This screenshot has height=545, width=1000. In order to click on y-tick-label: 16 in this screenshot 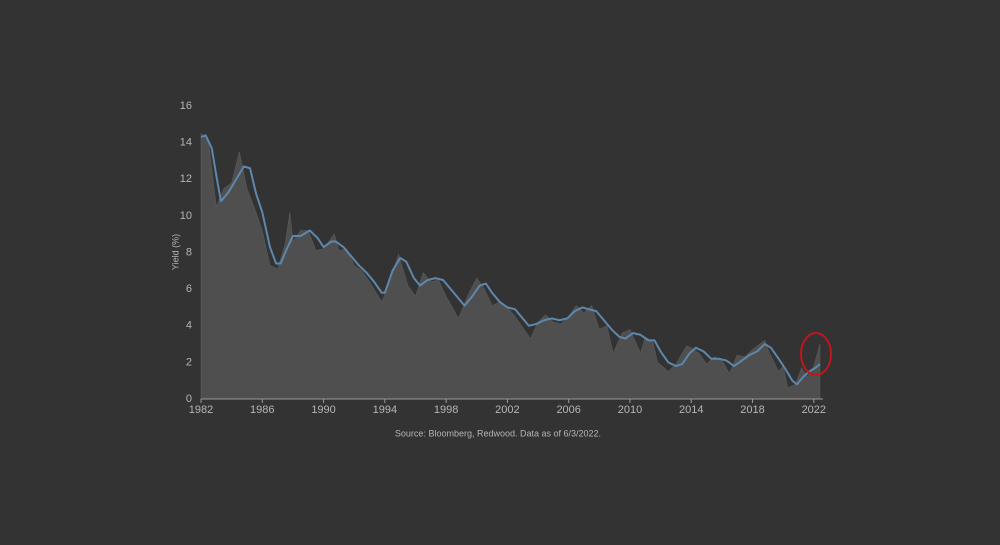, I will do `click(186, 106)`.